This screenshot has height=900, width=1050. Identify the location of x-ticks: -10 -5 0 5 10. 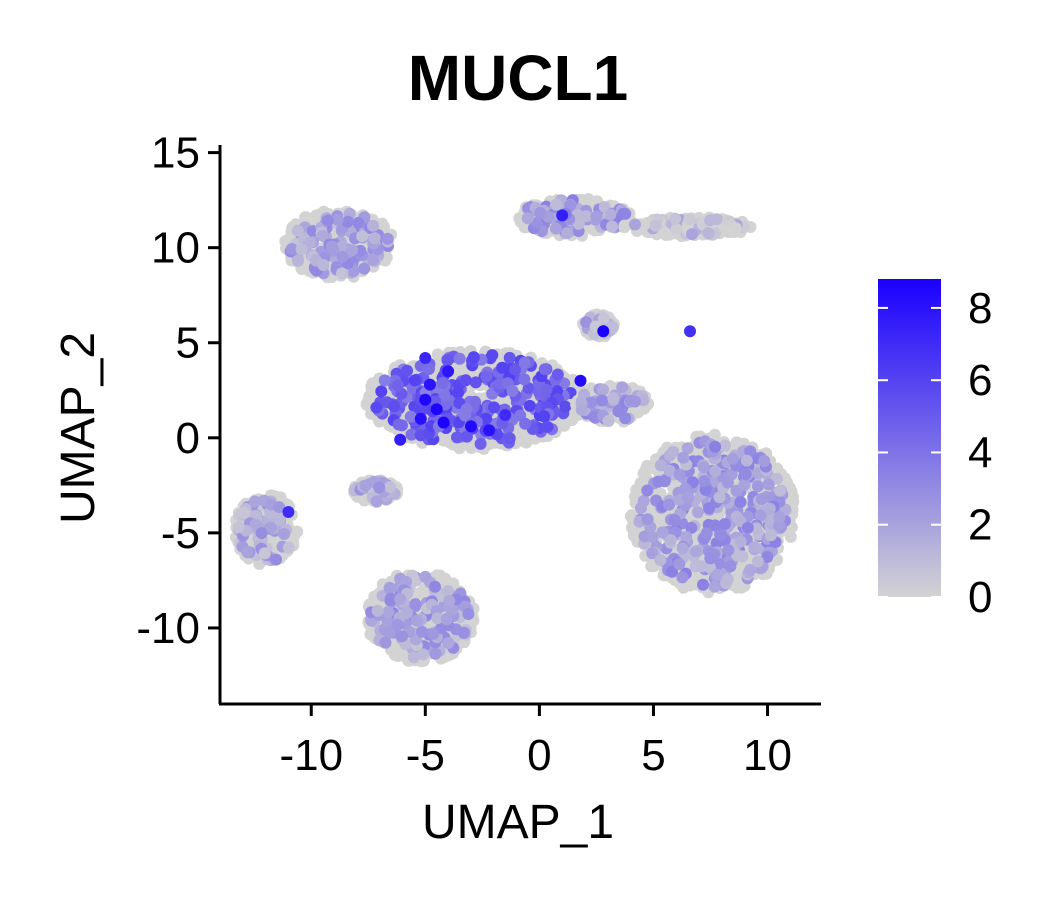
(535, 742).